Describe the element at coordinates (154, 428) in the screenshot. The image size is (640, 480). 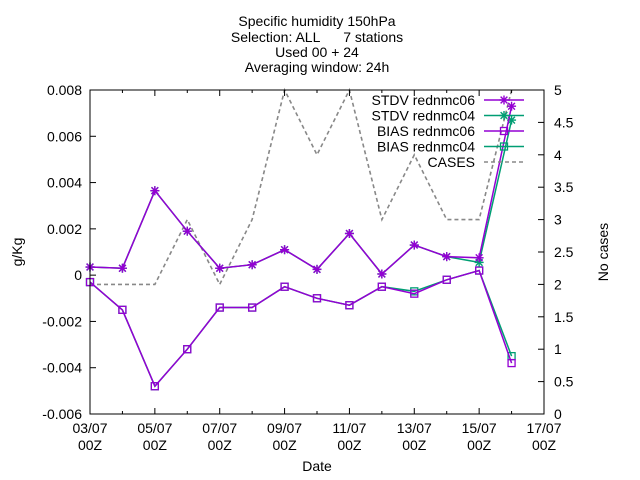
I see `x-tick-label: 05/07` at that location.